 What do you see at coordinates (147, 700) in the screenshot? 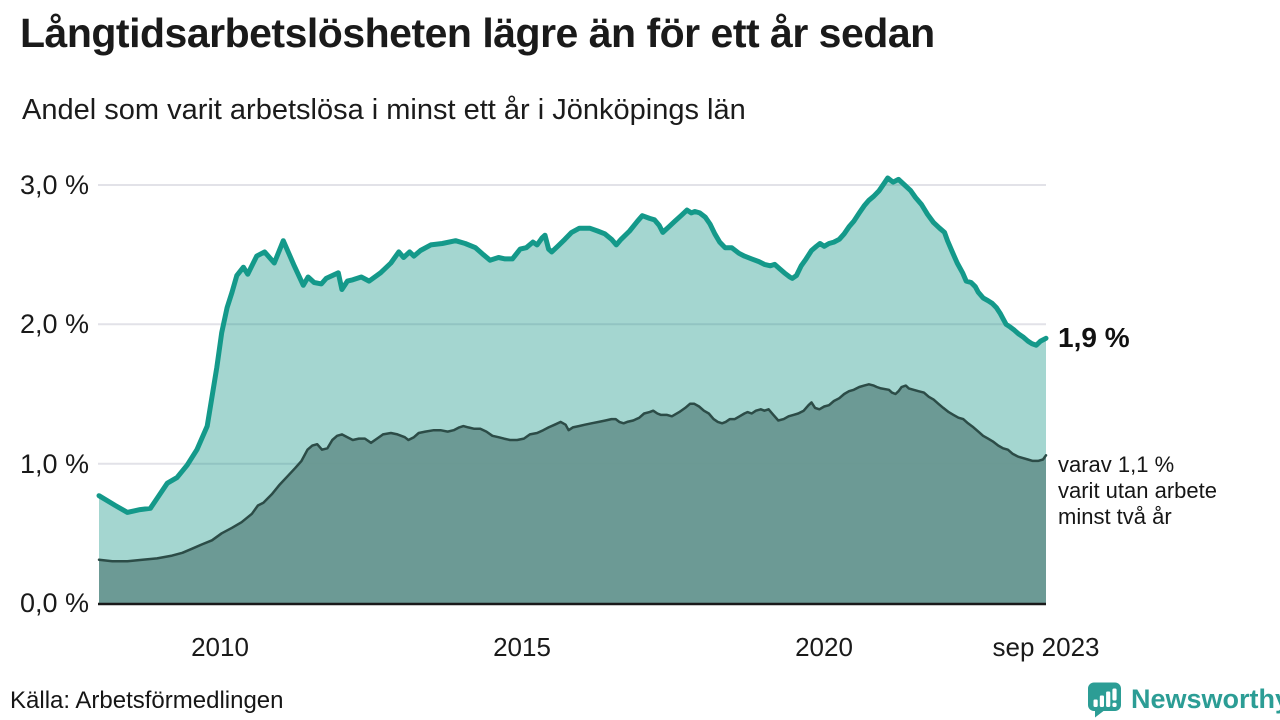
I see `source-label: Källa: Arbetsförmedlingen` at bounding box center [147, 700].